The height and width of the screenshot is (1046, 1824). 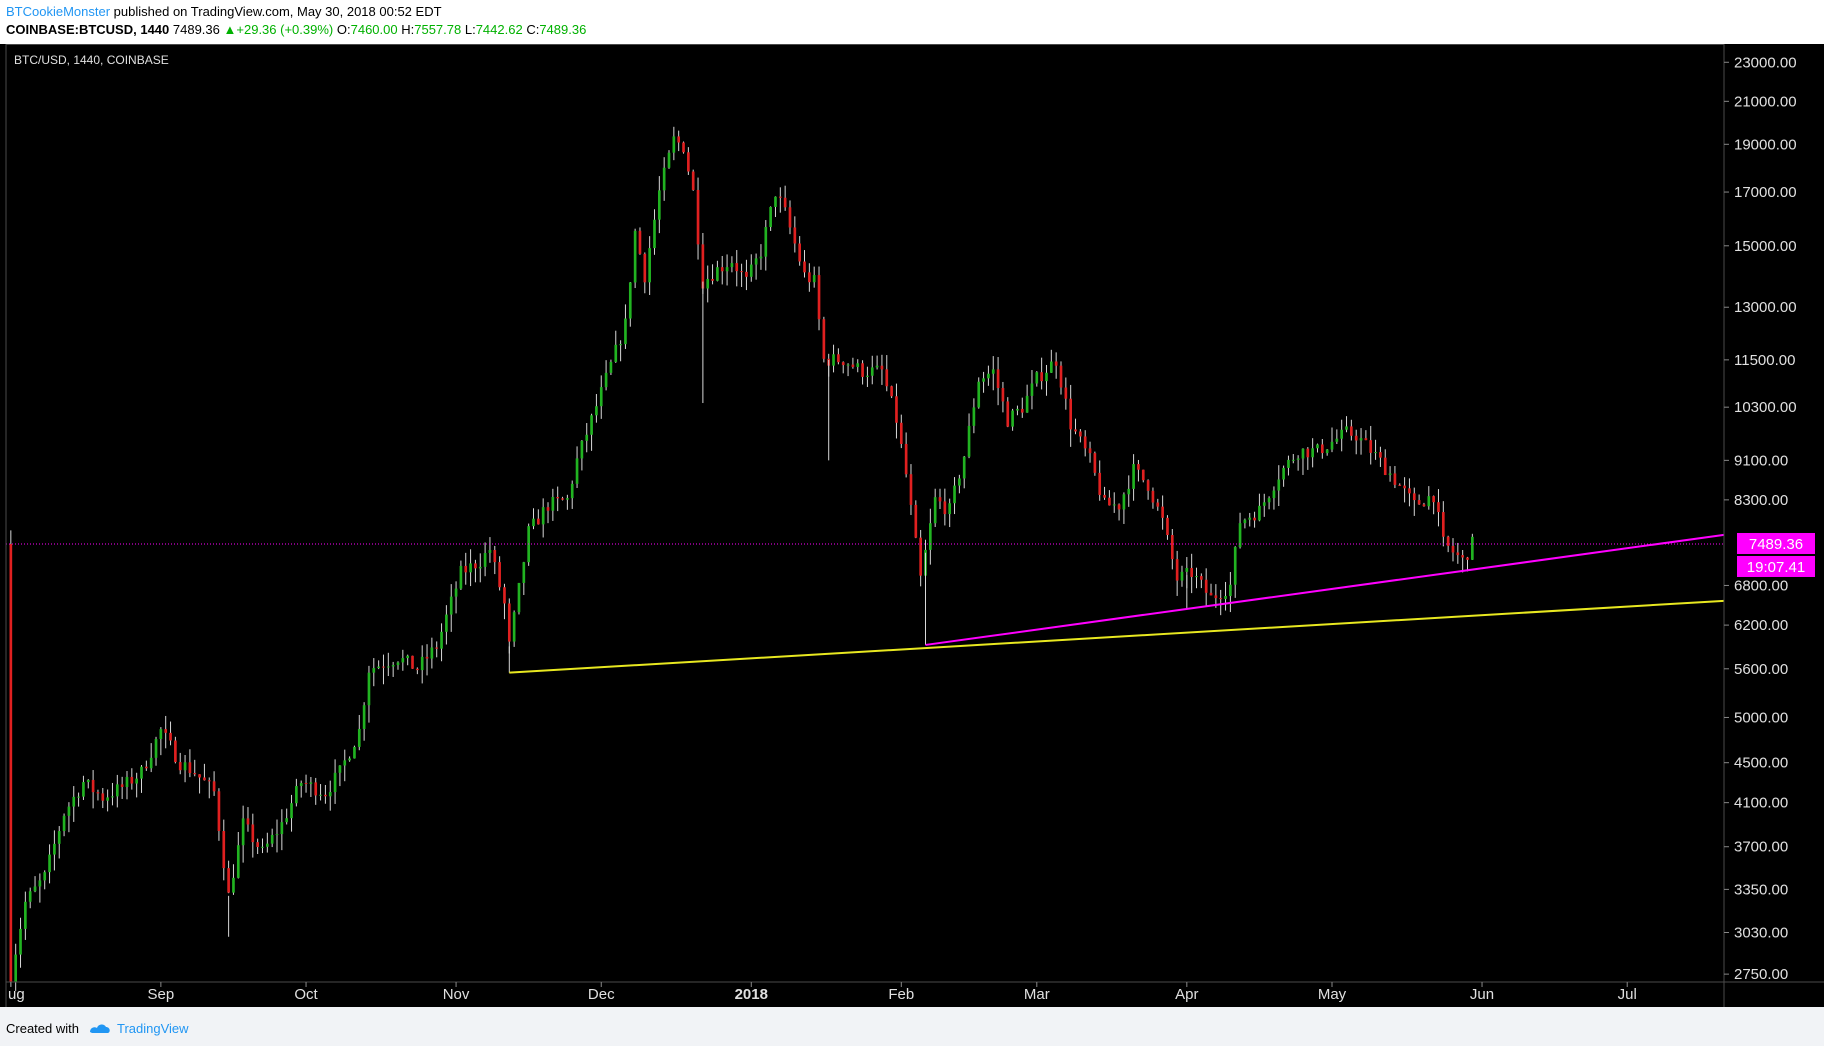 I want to click on trendline, so click(x=1325, y=589).